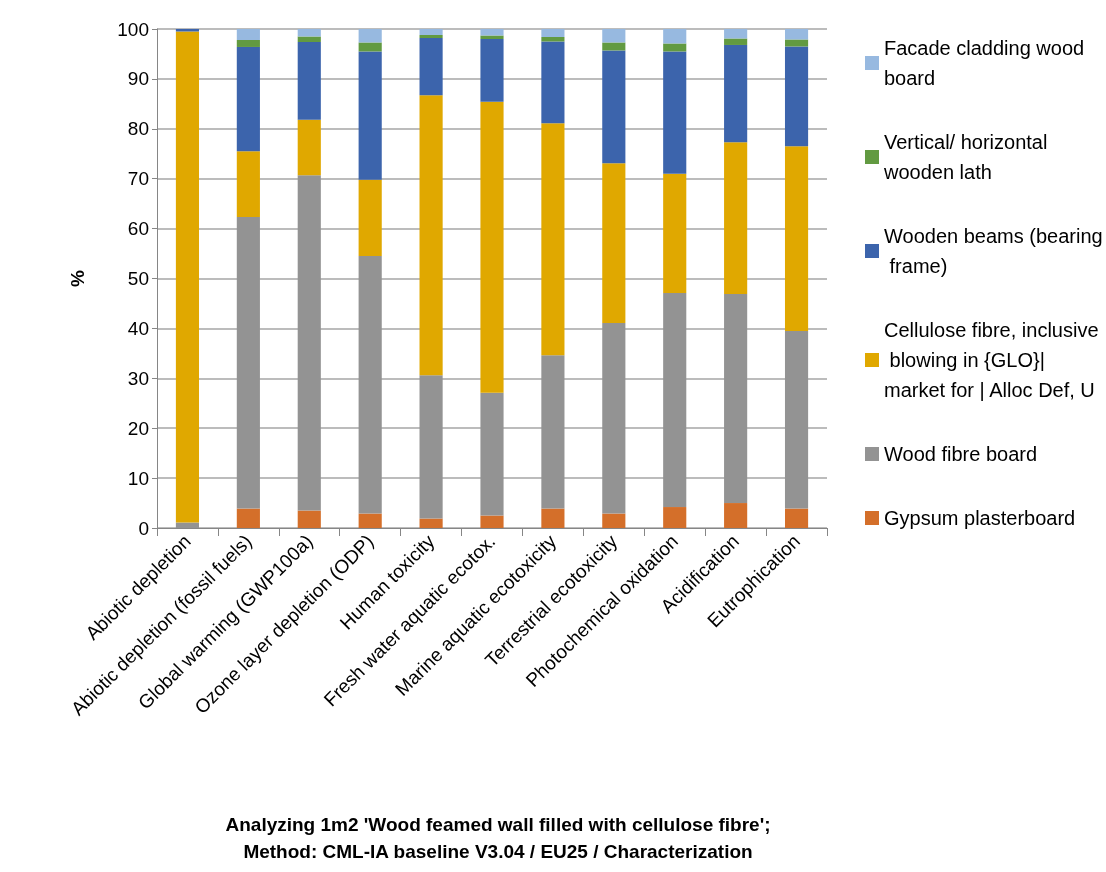  Describe the element at coordinates (961, 454) in the screenshot. I see `legend-label: Wood fibre board` at that location.